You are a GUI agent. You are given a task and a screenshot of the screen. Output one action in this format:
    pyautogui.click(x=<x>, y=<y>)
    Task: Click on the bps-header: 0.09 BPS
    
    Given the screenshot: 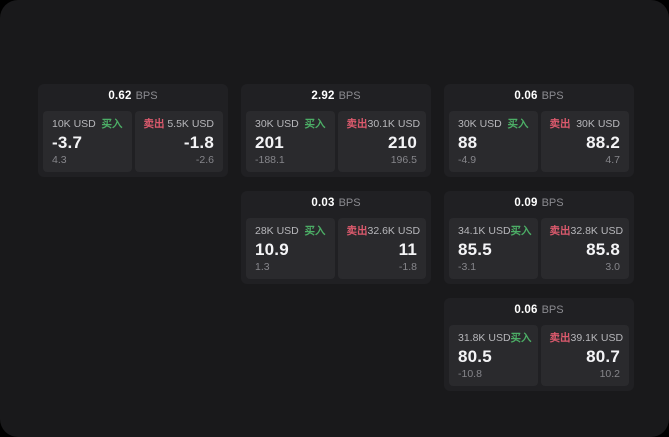 What is the action you would take?
    pyautogui.click(x=539, y=202)
    